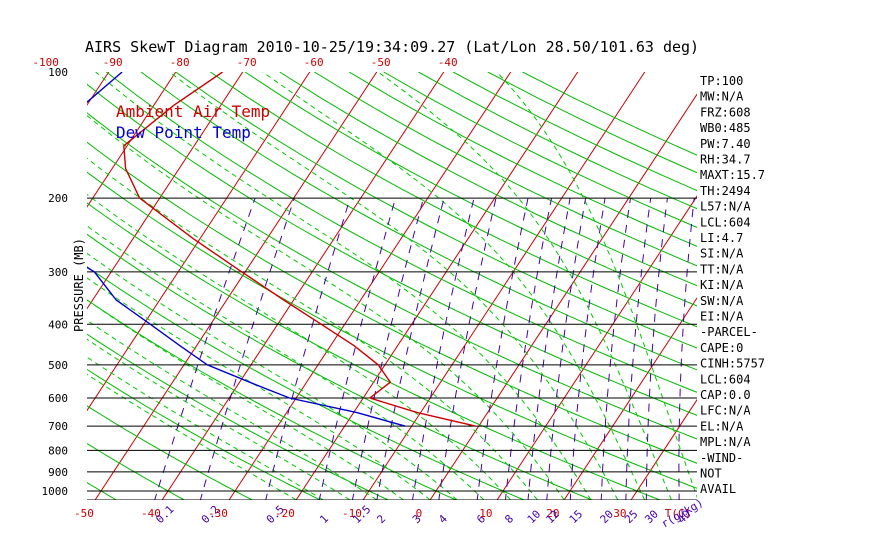  I want to click on pressure-tick-label: 800, so click(58, 450).